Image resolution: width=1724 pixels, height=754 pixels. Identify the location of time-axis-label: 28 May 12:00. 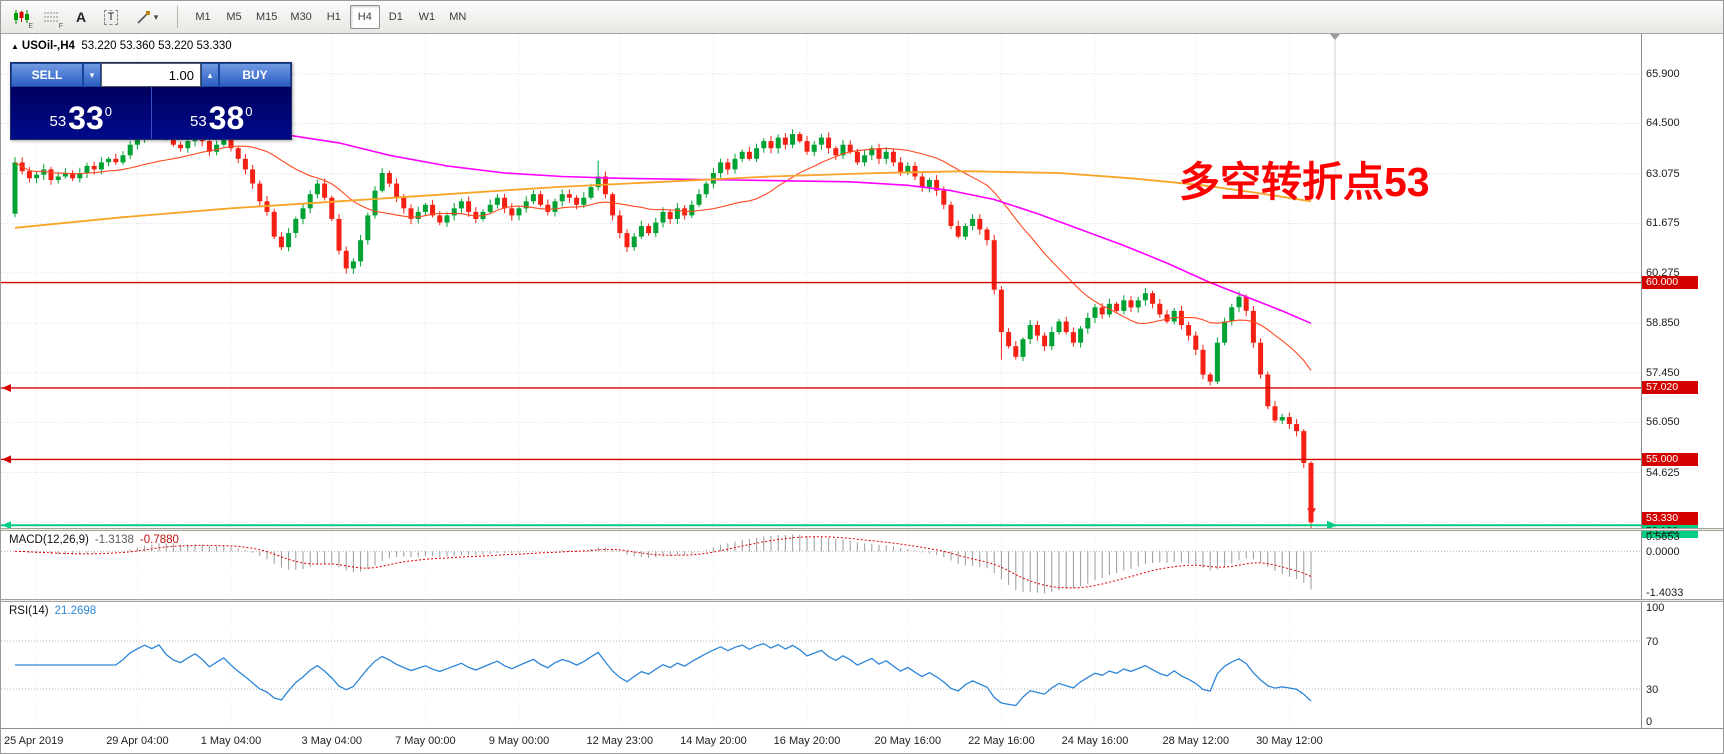
(1196, 741).